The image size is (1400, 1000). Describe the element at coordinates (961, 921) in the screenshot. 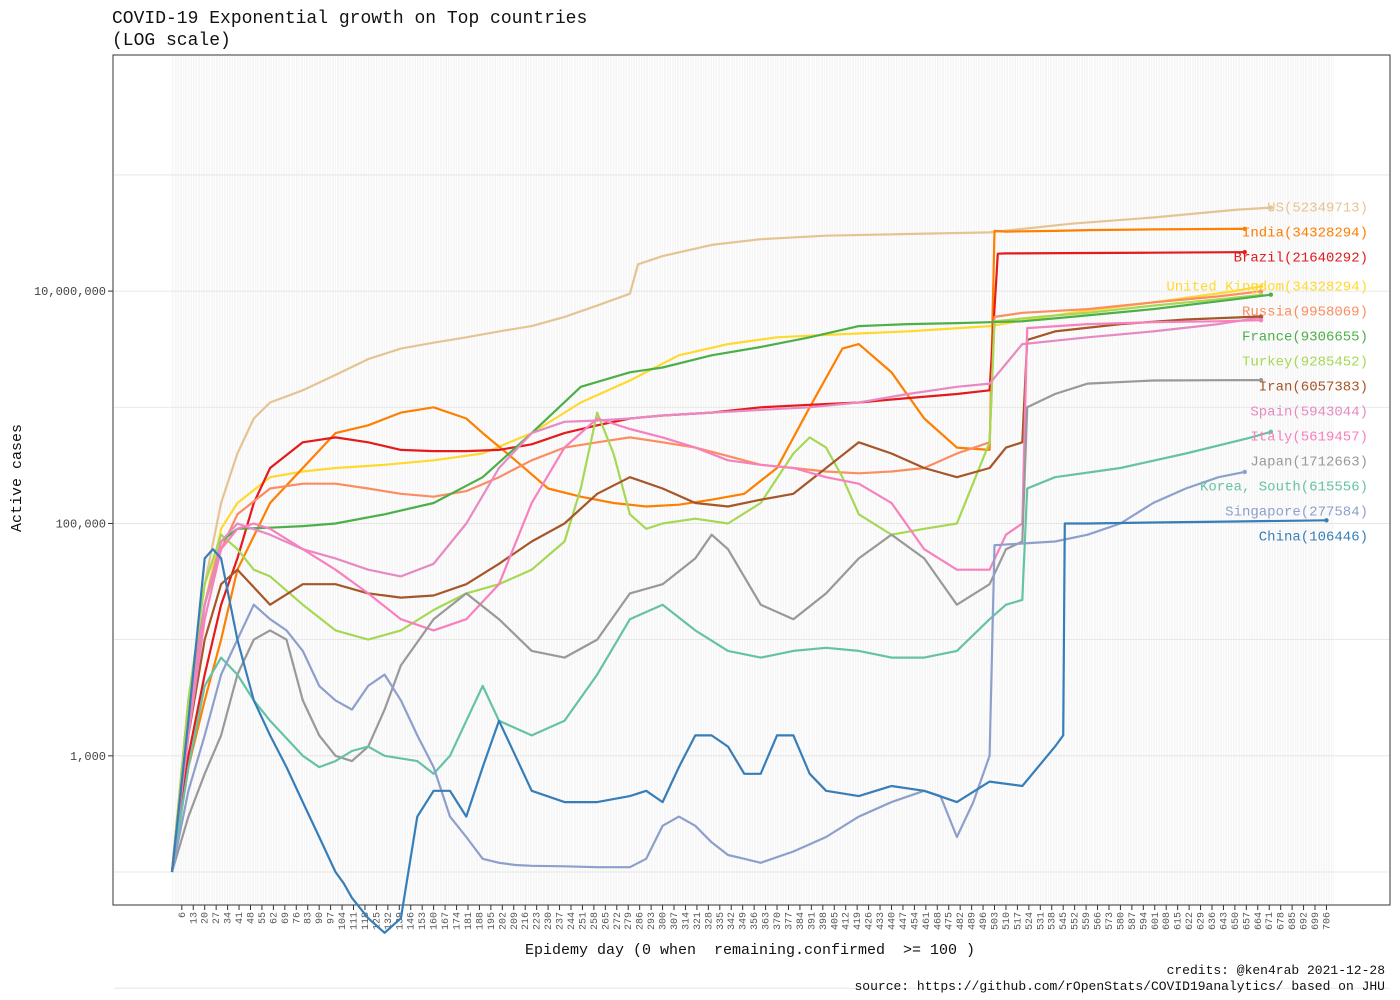

I see `x-tick-label: 482` at that location.